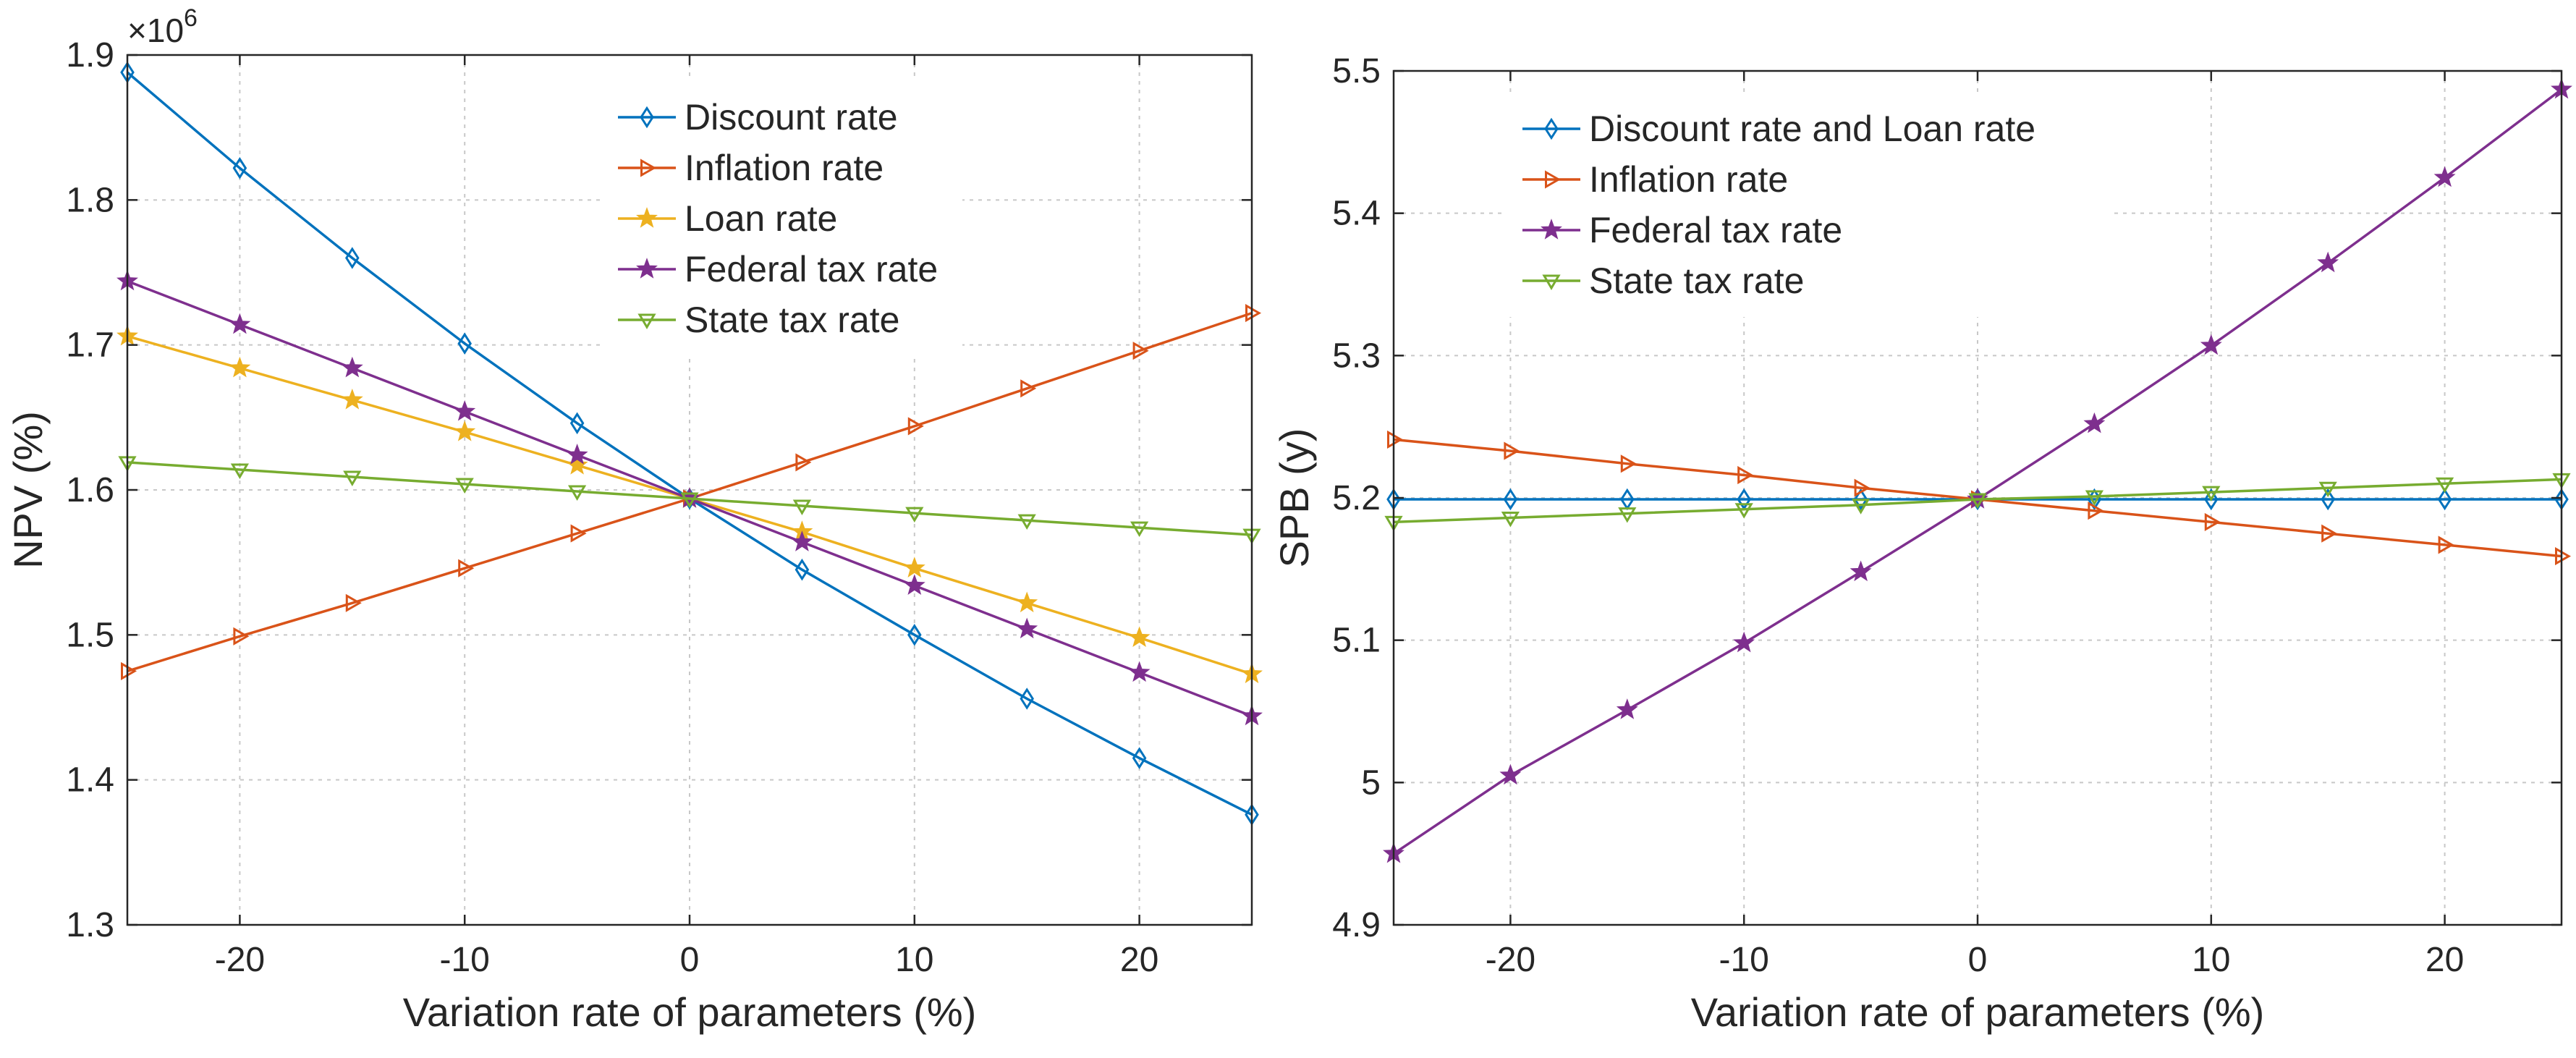 Image resolution: width=2576 pixels, height=1058 pixels. I want to click on legend-box, so click(1809, 205).